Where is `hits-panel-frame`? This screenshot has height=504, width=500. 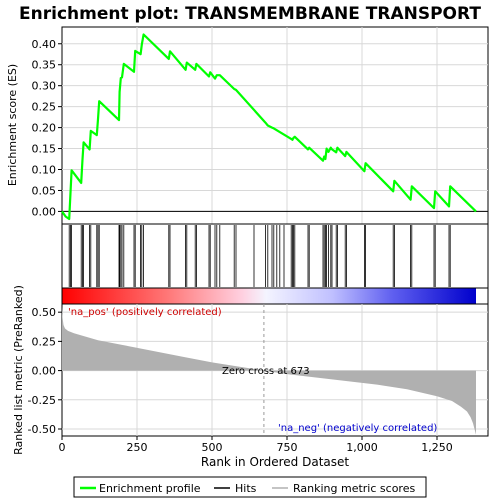 hits-panel-frame is located at coordinates (275, 256).